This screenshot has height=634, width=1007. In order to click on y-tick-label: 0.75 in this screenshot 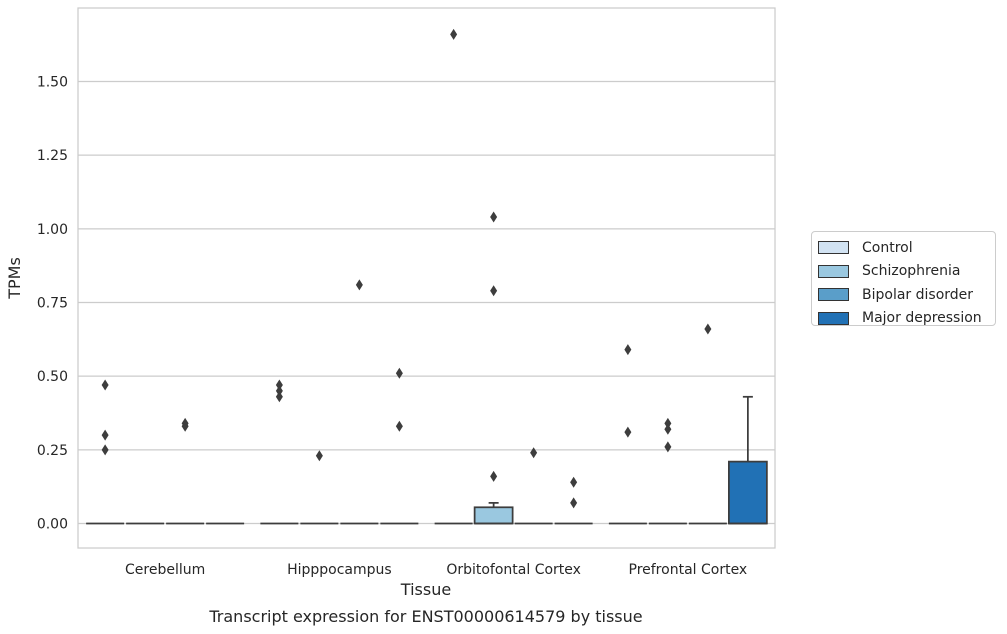, I will do `click(52, 304)`.